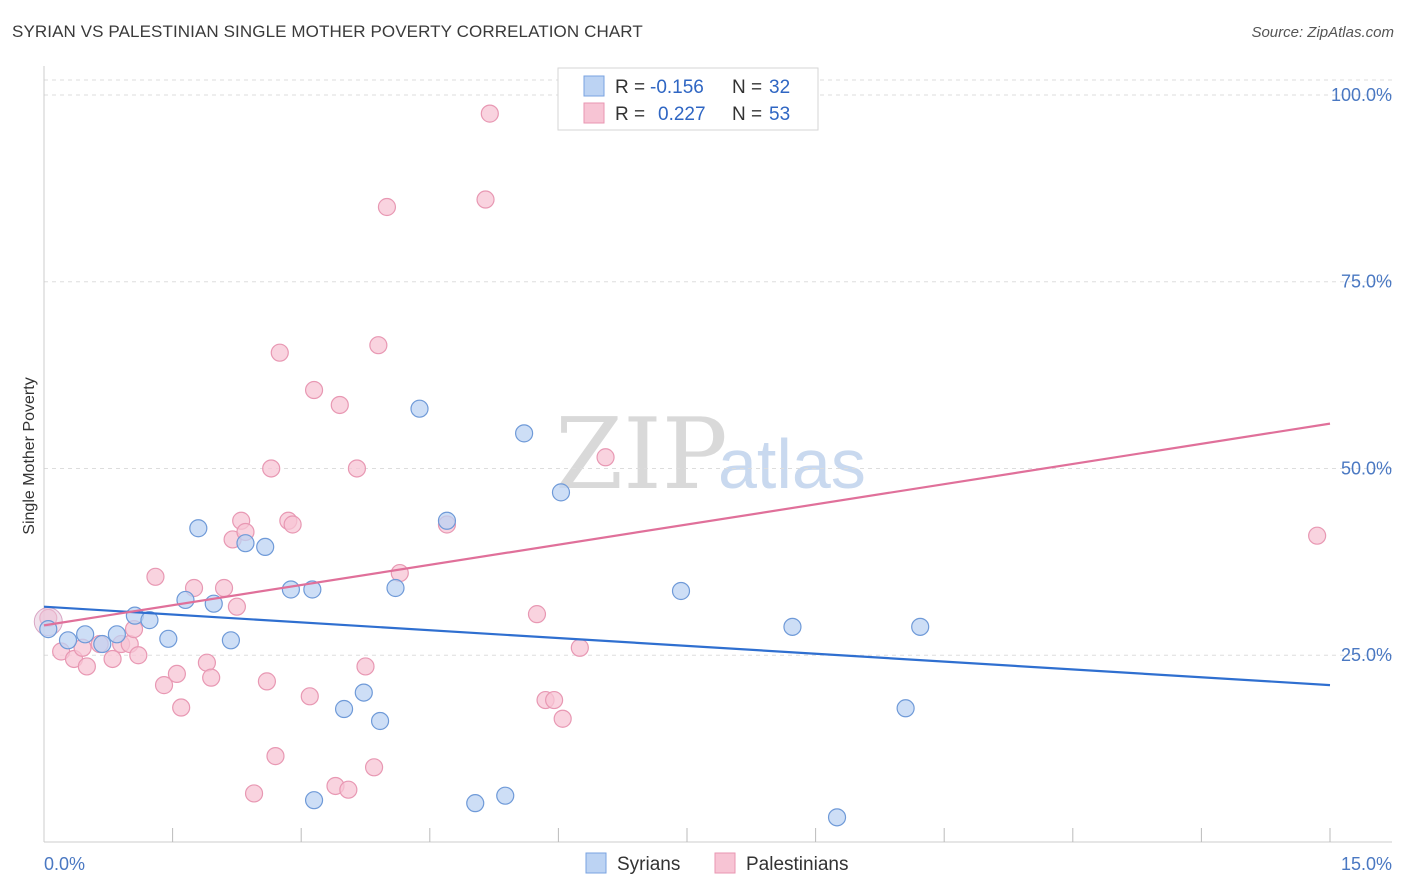 Image resolution: width=1406 pixels, height=892 pixels. Describe the element at coordinates (64, 864) in the screenshot. I see `x-tick-label-min: 0.0%` at that location.